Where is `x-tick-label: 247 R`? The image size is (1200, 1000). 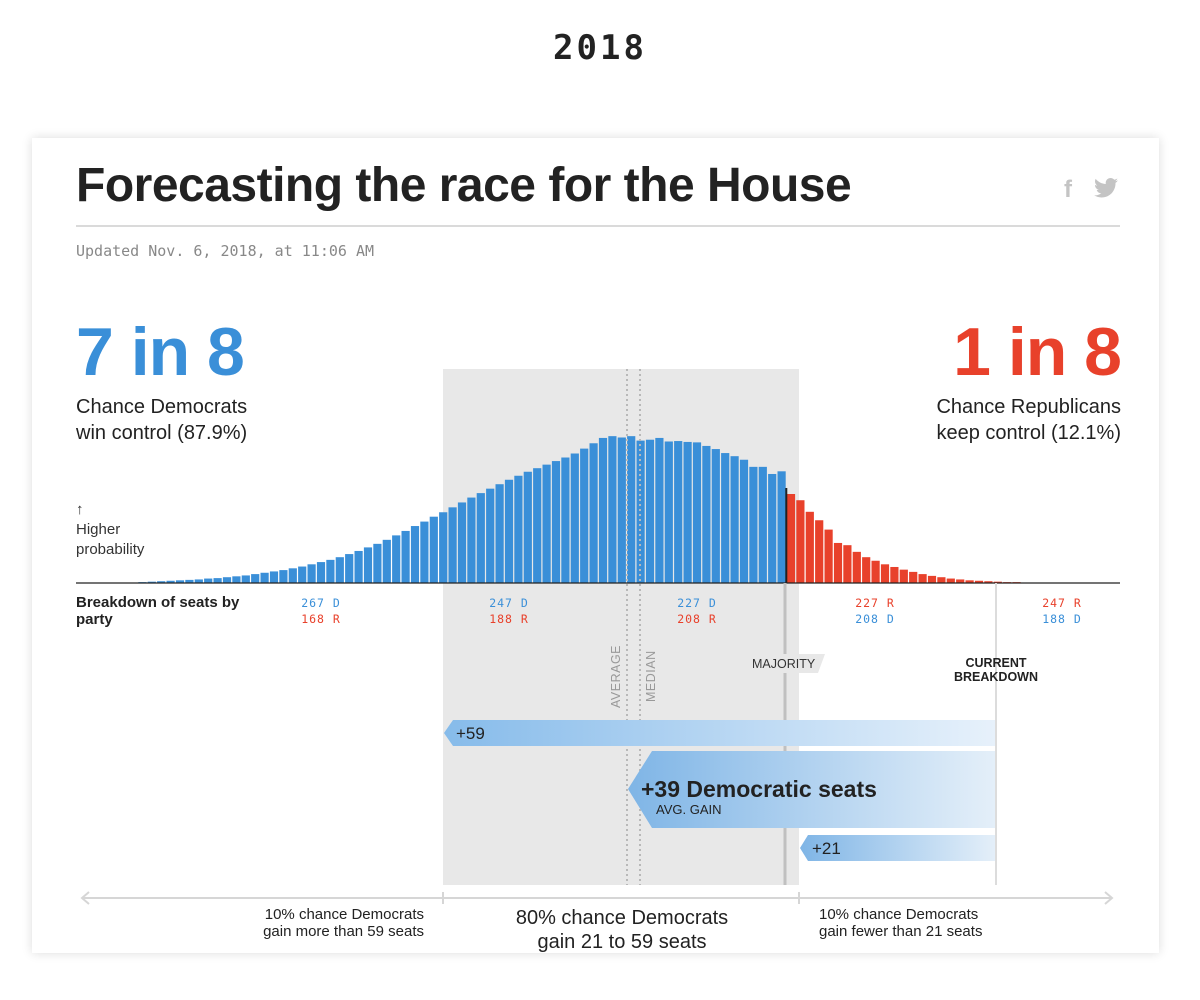 x-tick-label: 247 R is located at coordinates (1062, 603).